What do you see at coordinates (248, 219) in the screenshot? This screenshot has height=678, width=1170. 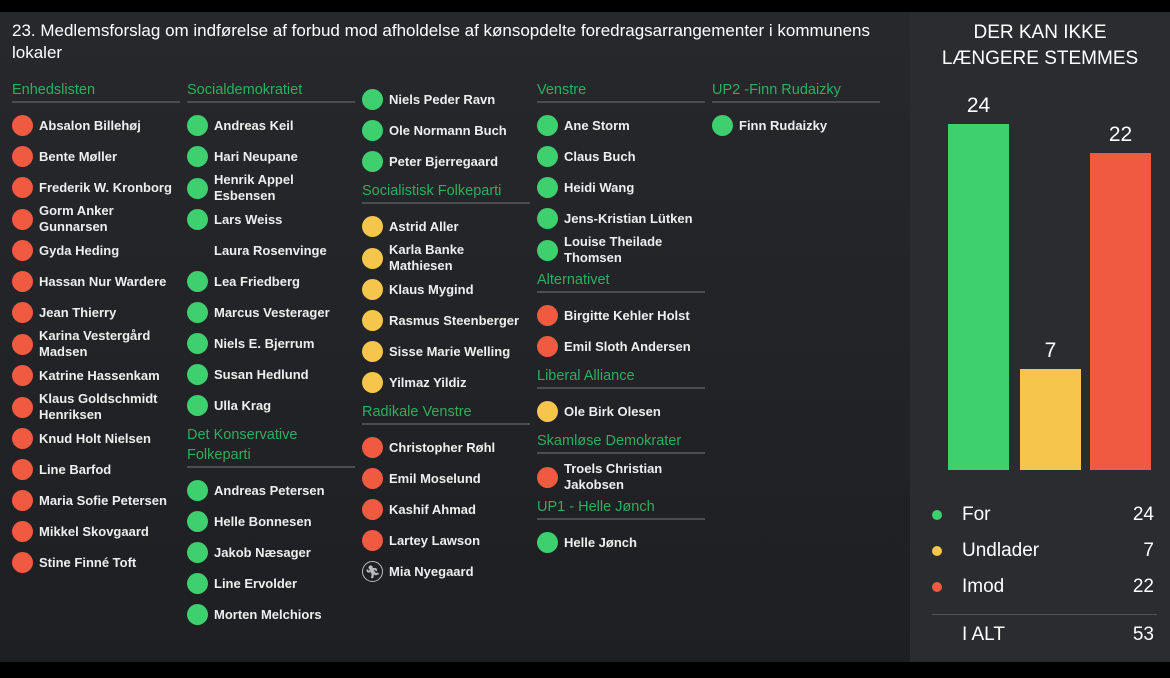 I see `member-name: Lars Weiss` at bounding box center [248, 219].